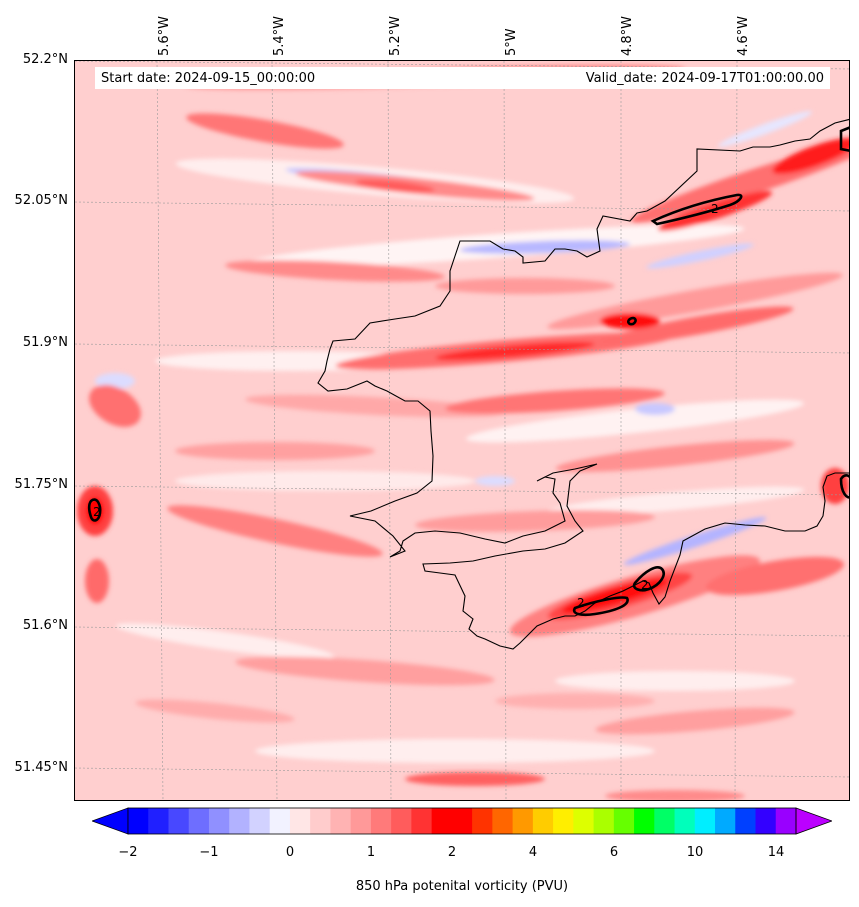 The image size is (859, 907). I want to click on colorbar-tick: −2, so click(128, 852).